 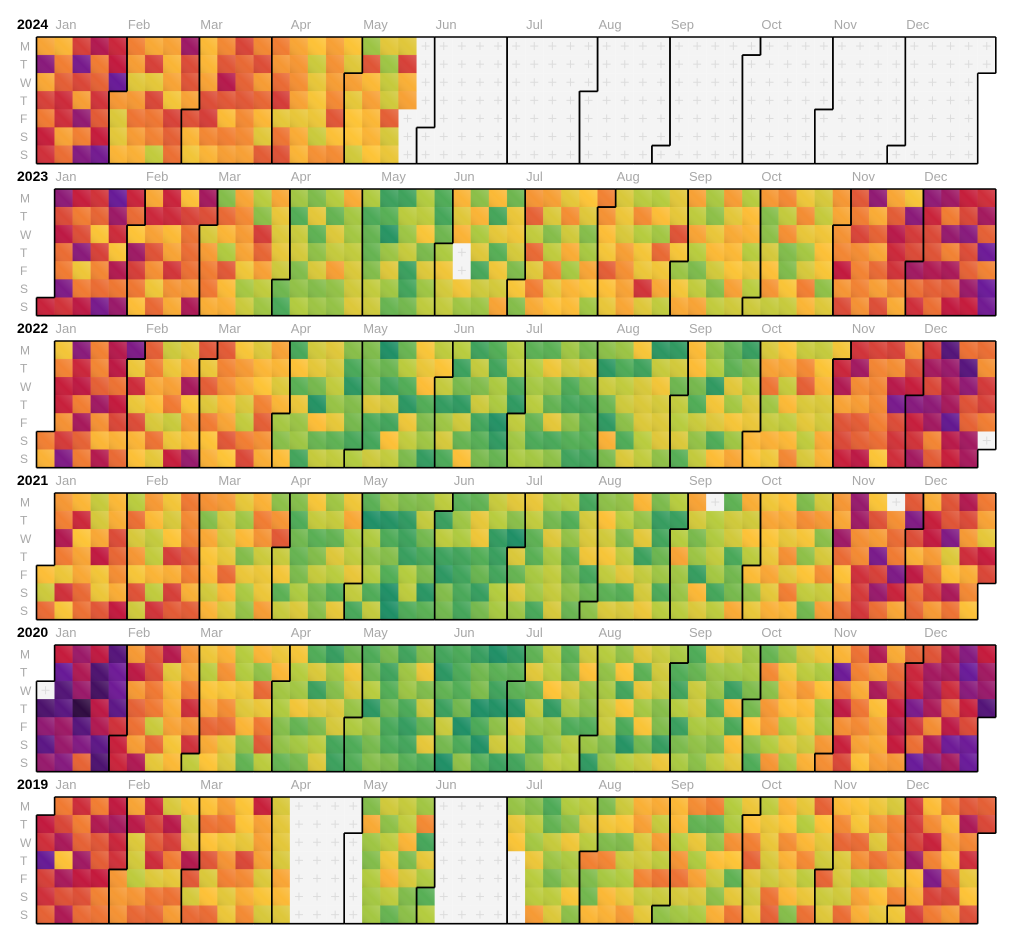 What do you see at coordinates (534, 24) in the screenshot?
I see `month-label: Jul` at bounding box center [534, 24].